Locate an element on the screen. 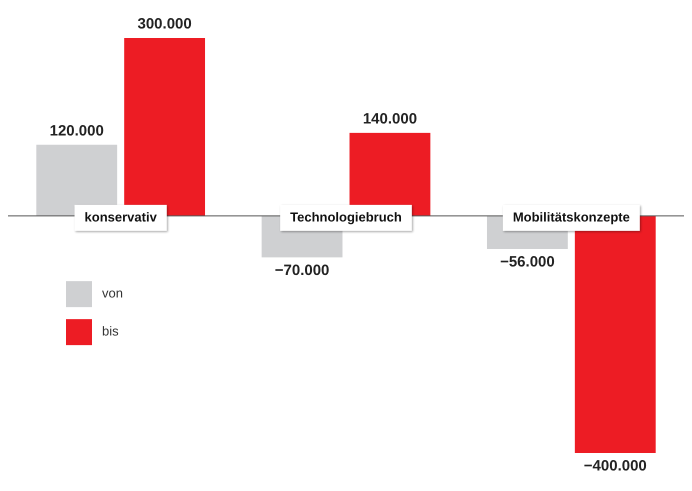 This screenshot has height=491, width=692. data-label: 120.000 is located at coordinates (77, 131).